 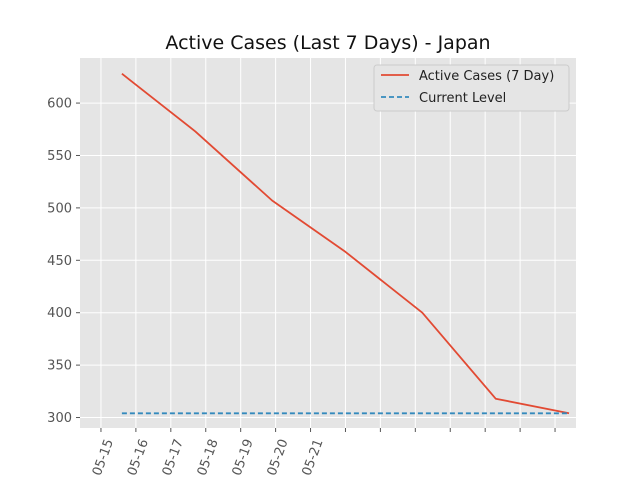 What do you see at coordinates (486, 76) in the screenshot?
I see `legend-label-active-cases: Active Cases (7 Day)` at bounding box center [486, 76].